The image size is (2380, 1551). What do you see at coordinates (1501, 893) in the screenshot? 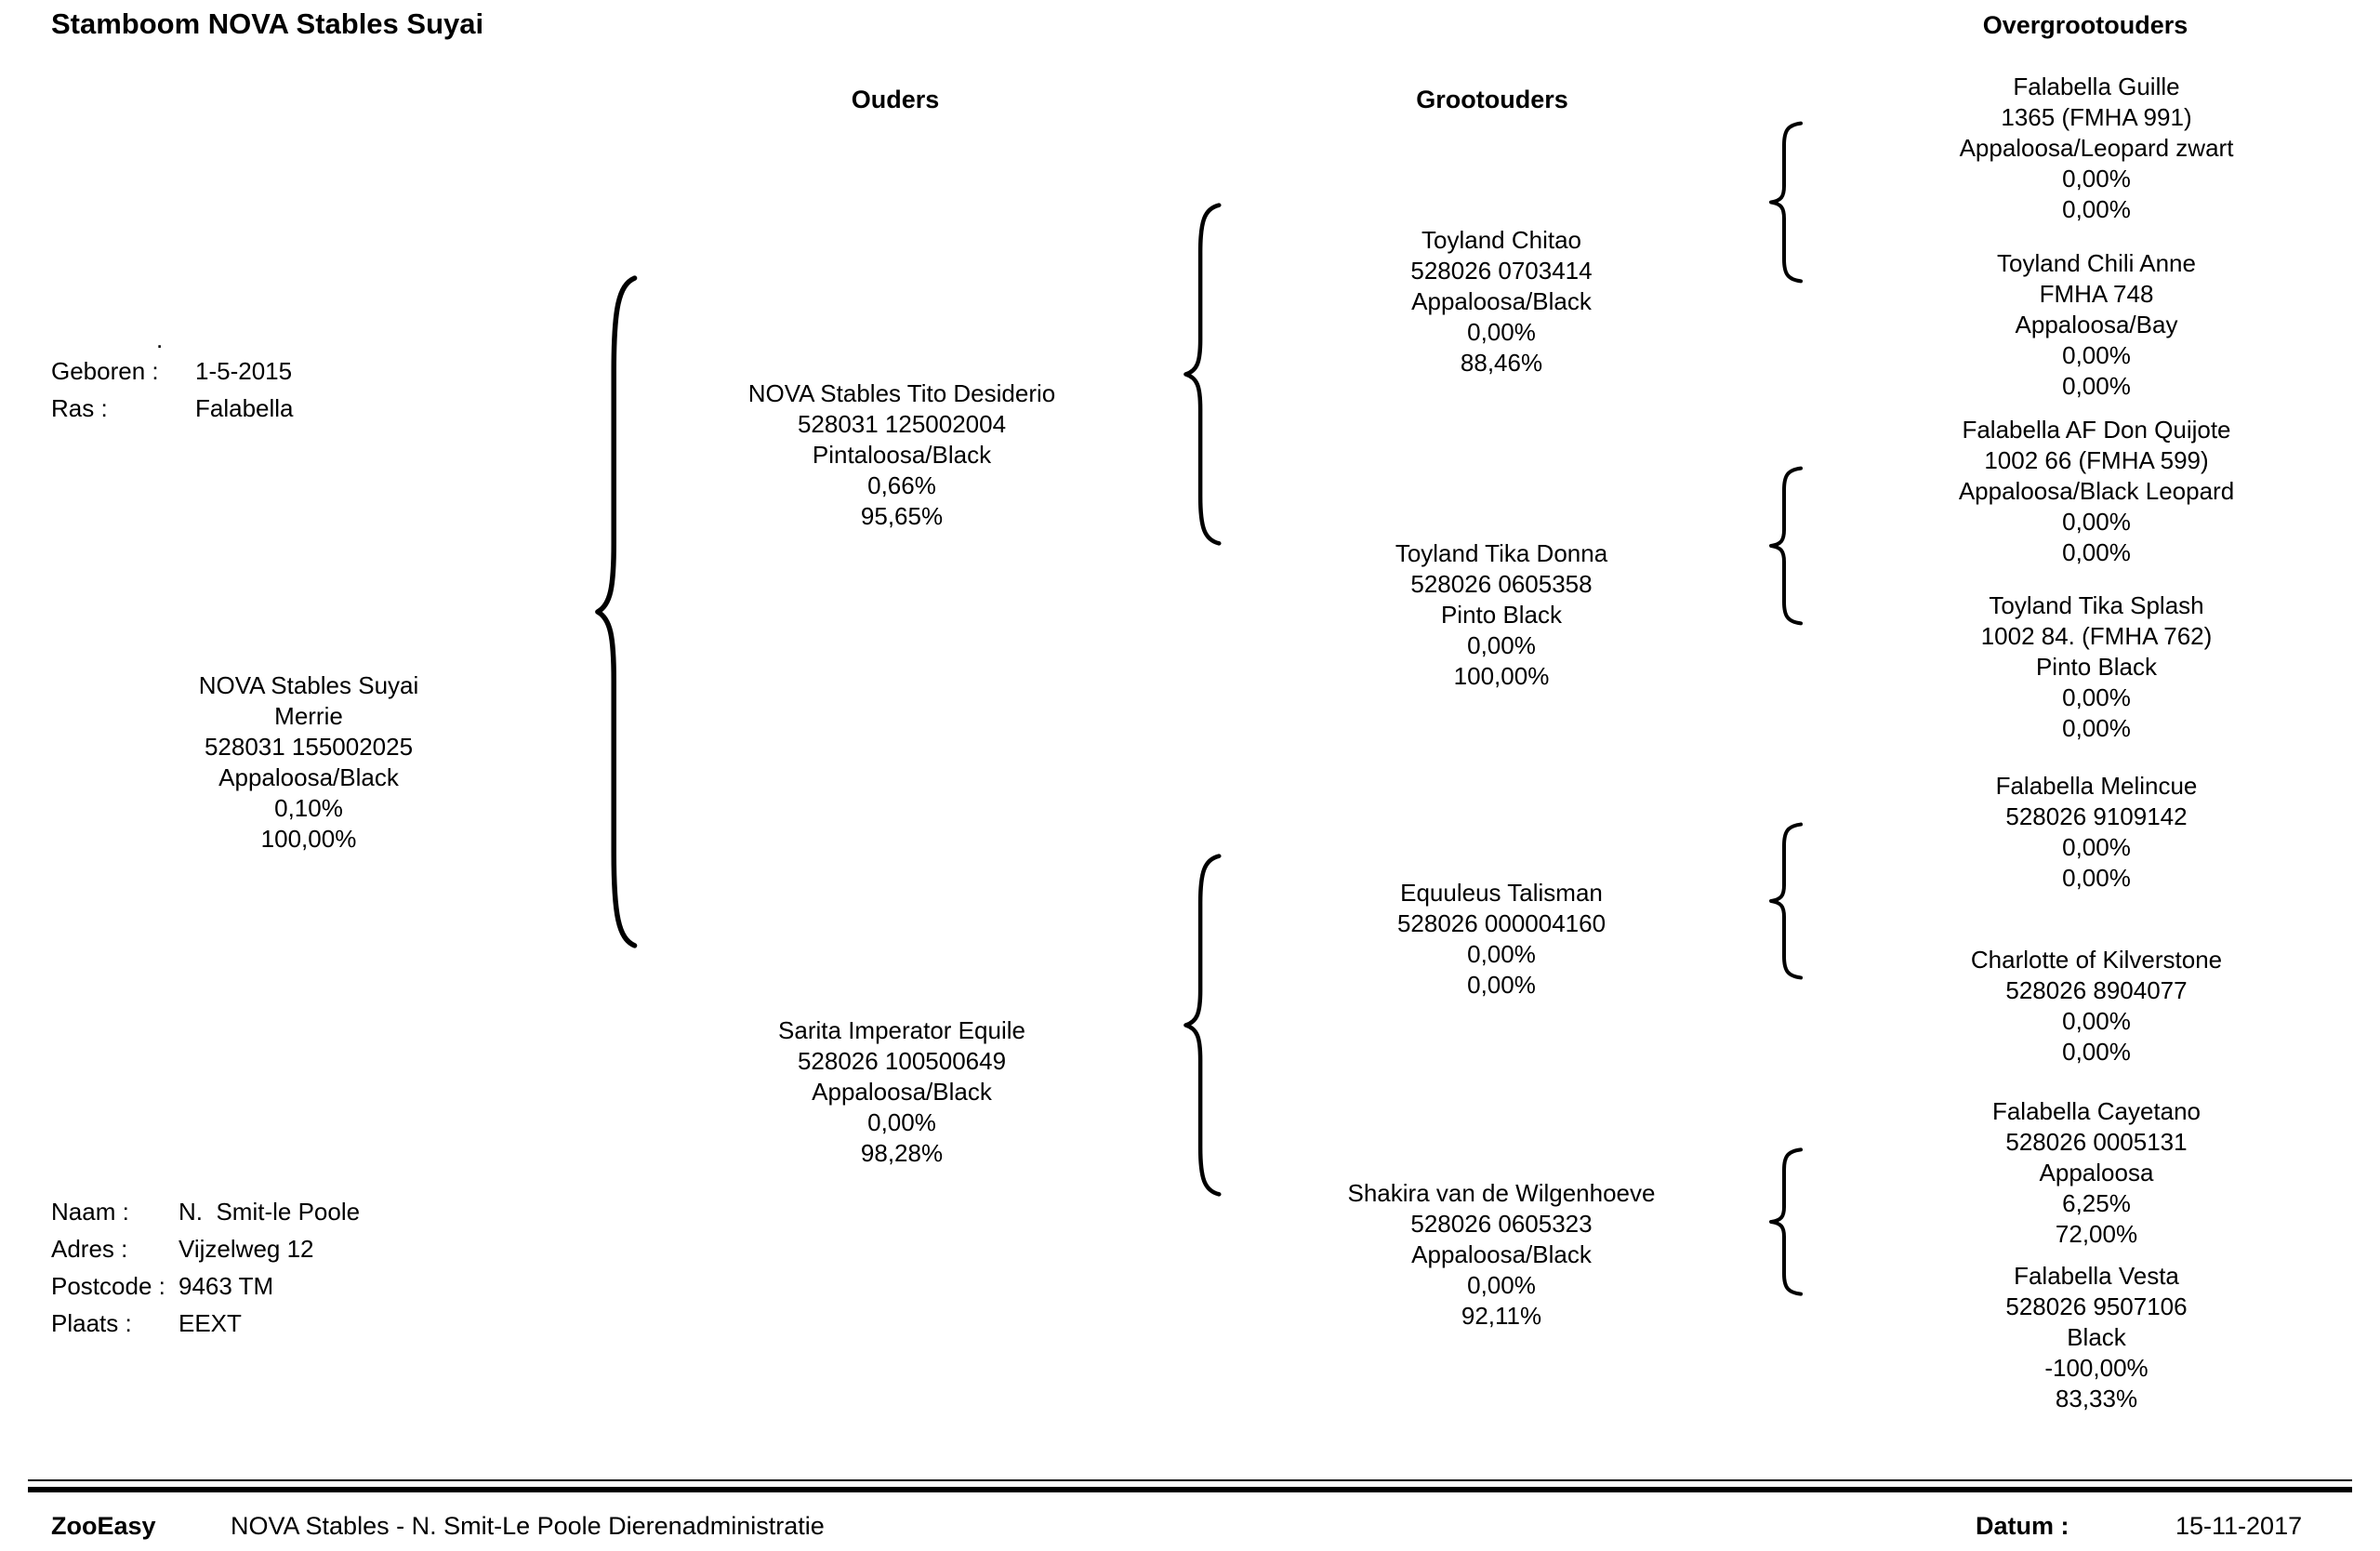
I see `pedigree-line: Equuleus Talisman` at bounding box center [1501, 893].